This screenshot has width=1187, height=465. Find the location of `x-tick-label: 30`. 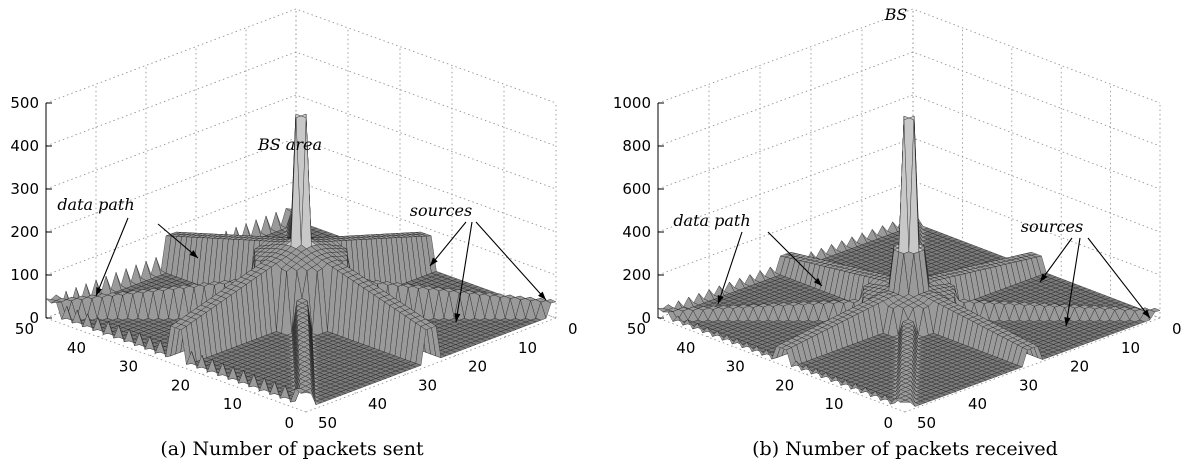

x-tick-label: 30 is located at coordinates (427, 385).